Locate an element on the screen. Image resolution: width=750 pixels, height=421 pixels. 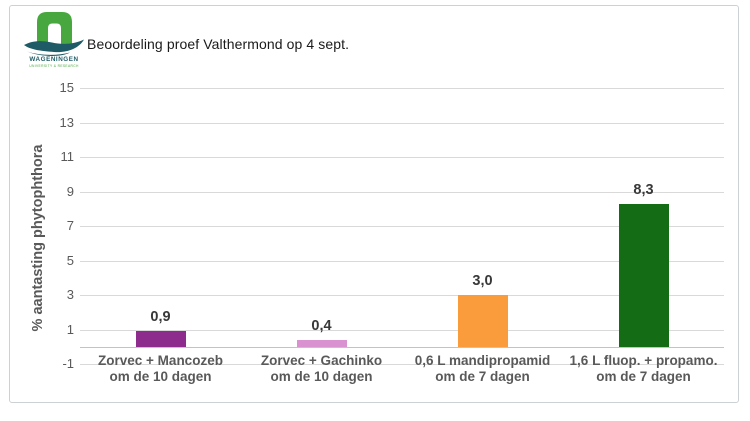
bar-value-label: 0,4 is located at coordinates (321, 325).